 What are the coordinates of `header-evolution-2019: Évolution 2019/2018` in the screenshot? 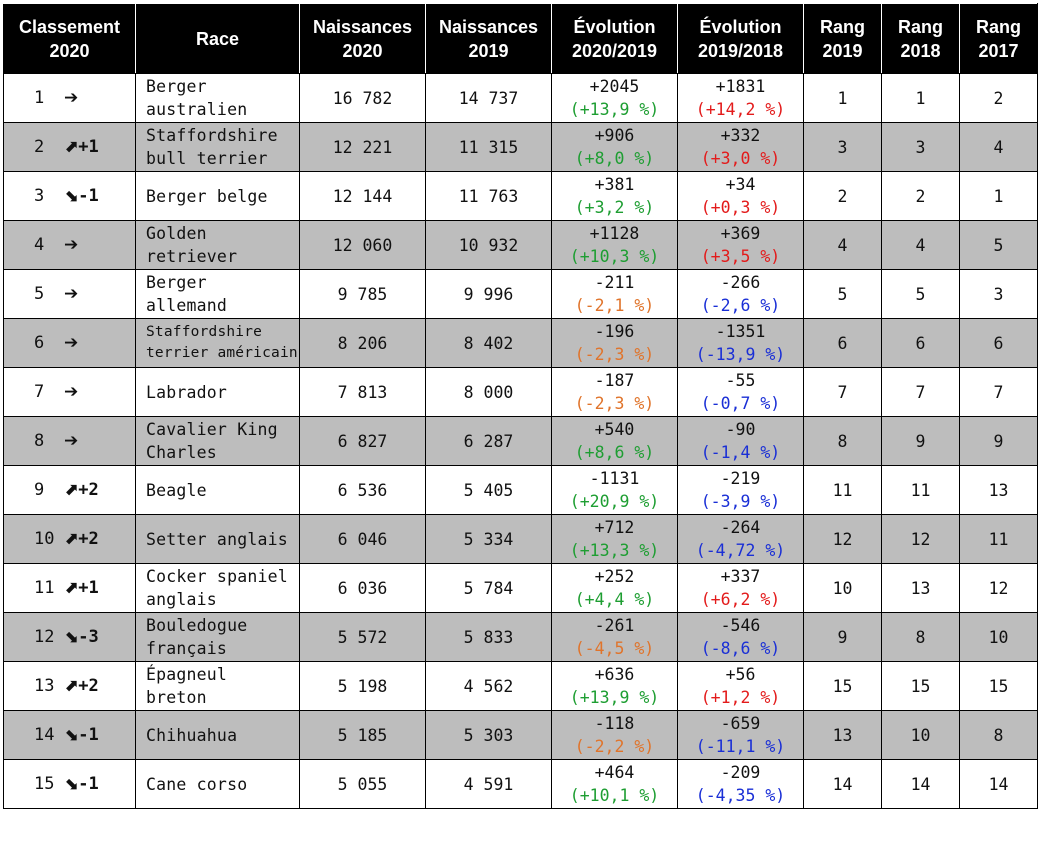 It's located at (740, 38).